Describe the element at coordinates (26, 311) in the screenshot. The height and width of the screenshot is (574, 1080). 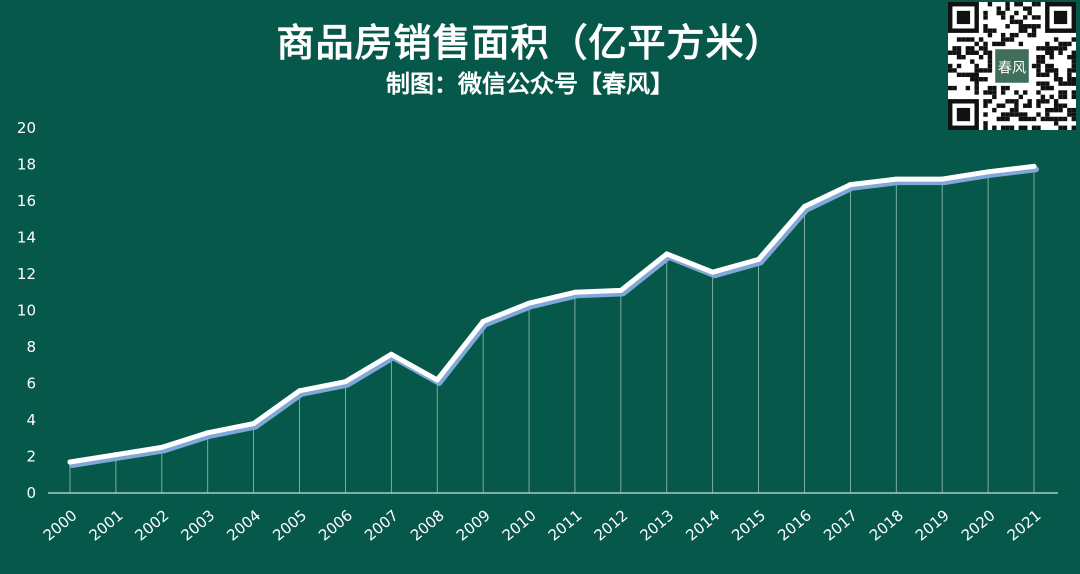
I see `y-tick-label: 10` at that location.